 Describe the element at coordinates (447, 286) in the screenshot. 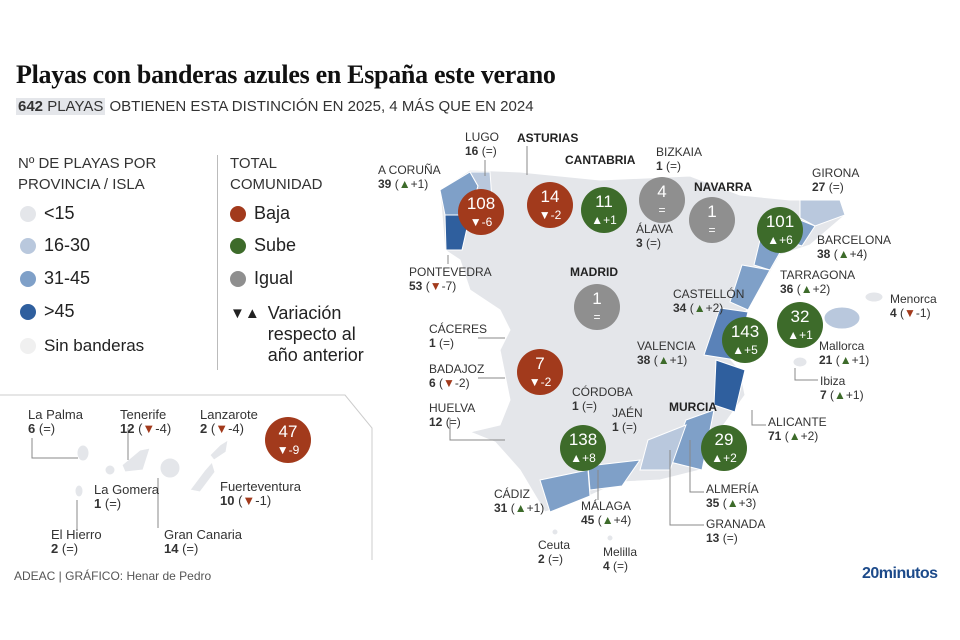

I see `province-change: -7` at that location.